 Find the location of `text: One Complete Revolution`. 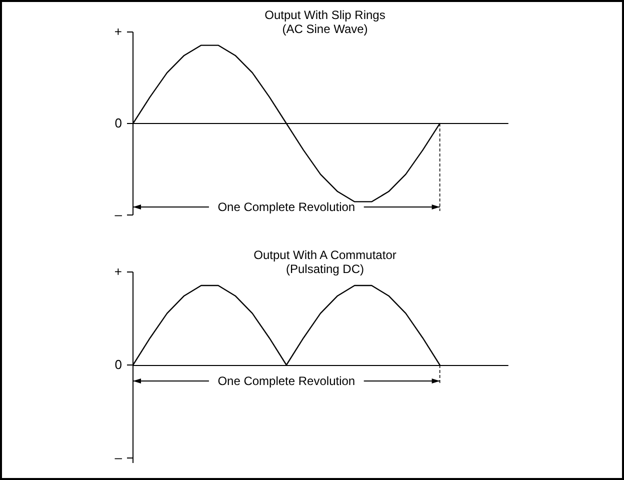

text: One Complete Revolution is located at coordinates (287, 381).